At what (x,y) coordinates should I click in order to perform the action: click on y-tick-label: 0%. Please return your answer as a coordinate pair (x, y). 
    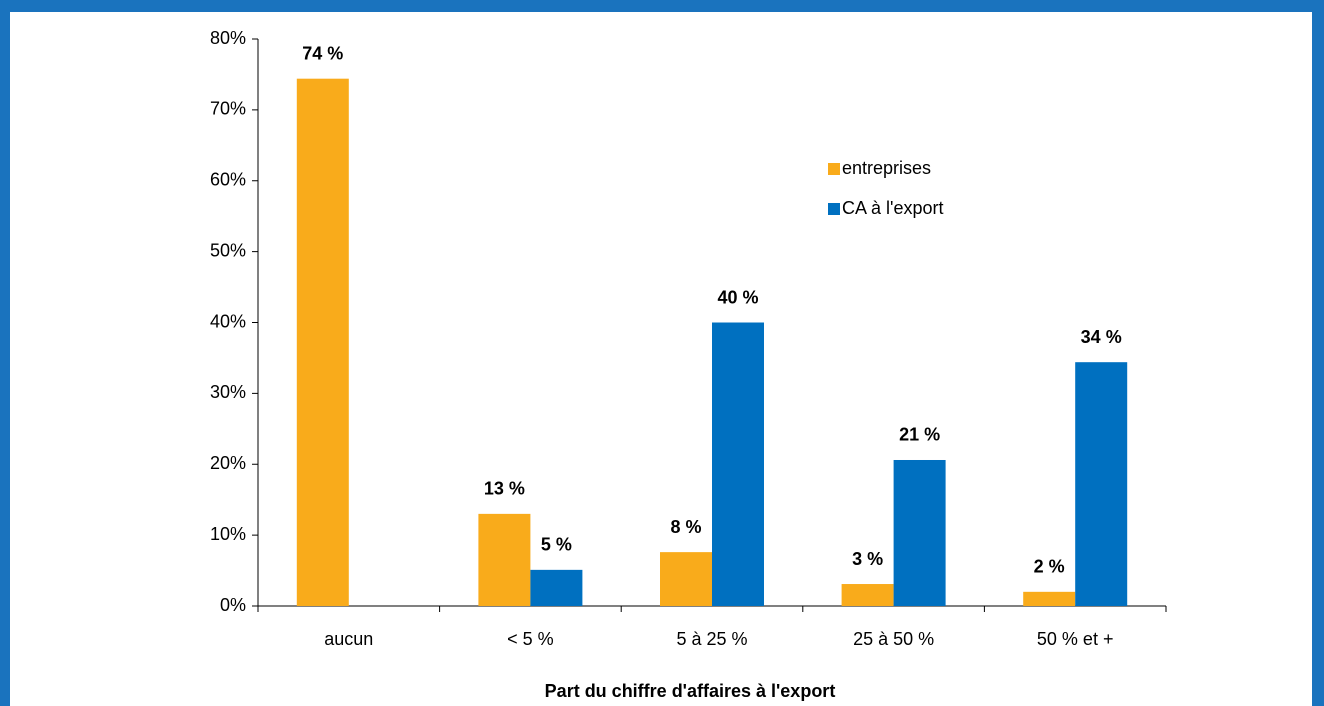
    Looking at the image, I should click on (233, 605).